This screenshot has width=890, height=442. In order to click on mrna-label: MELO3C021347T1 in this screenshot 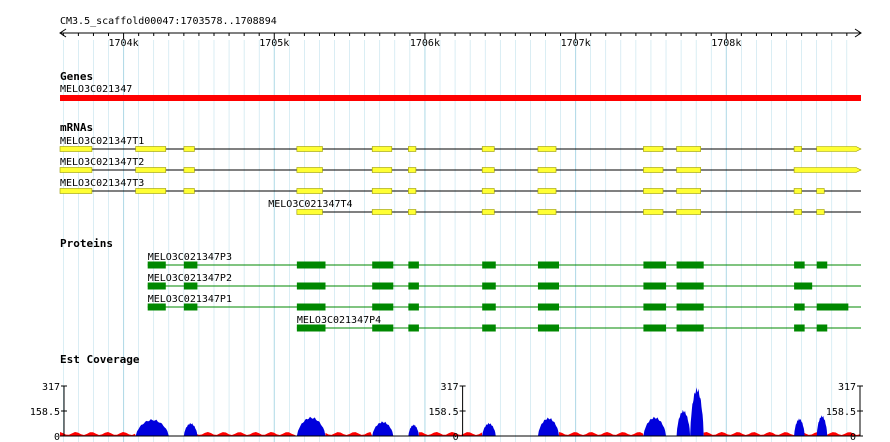, I will do `click(102, 141)`.